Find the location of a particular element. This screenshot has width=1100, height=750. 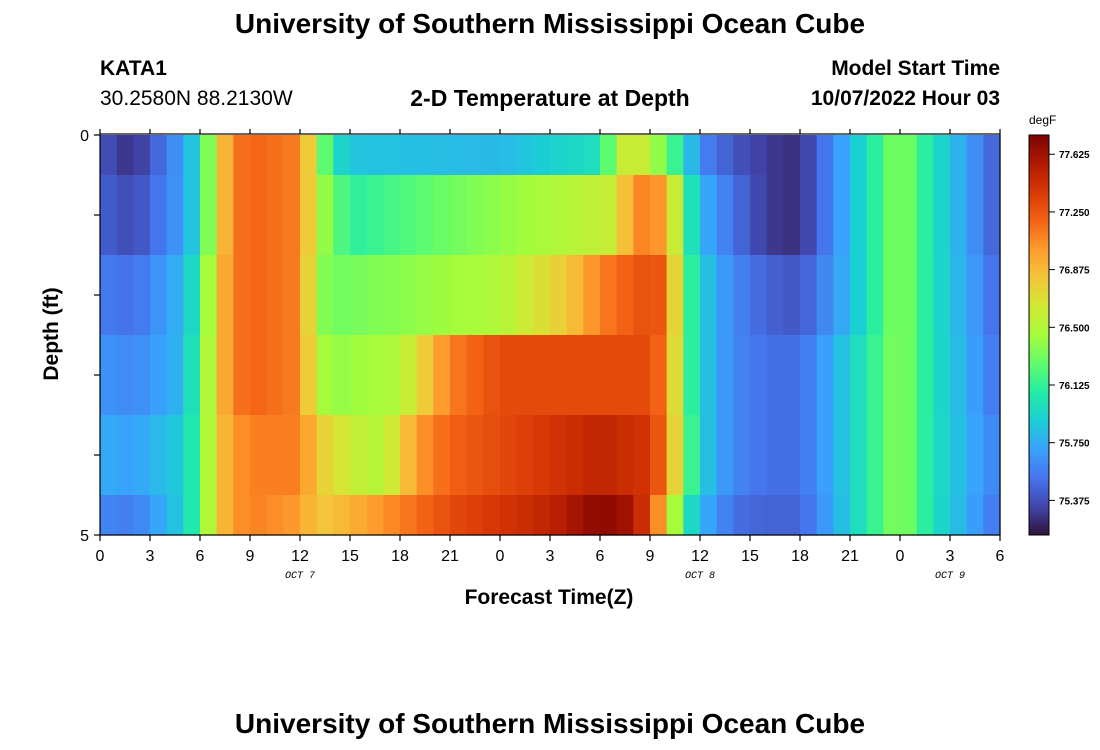

x-tick-label: 9 is located at coordinates (250, 556).